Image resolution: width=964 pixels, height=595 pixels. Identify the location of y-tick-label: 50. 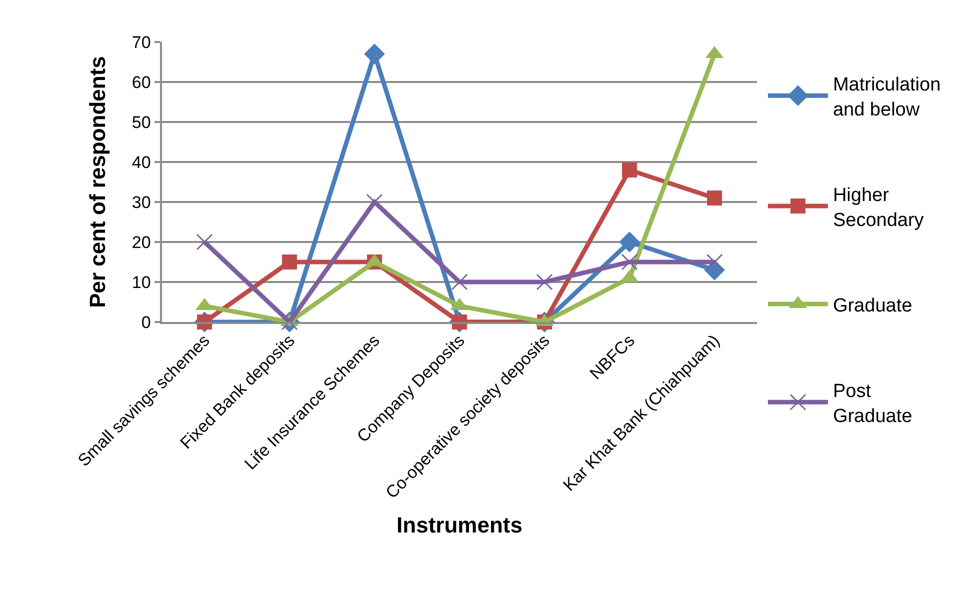
(141, 122).